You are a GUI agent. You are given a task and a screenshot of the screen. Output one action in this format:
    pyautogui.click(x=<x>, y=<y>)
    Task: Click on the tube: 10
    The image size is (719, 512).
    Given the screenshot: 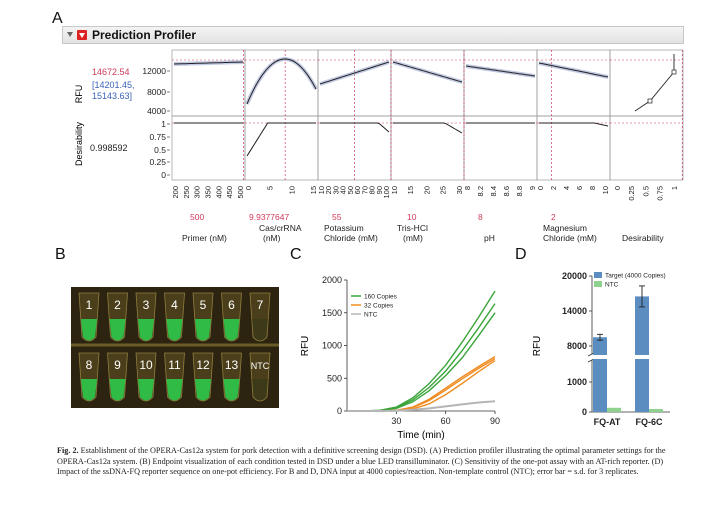 What is the action you would take?
    pyautogui.click(x=146, y=377)
    